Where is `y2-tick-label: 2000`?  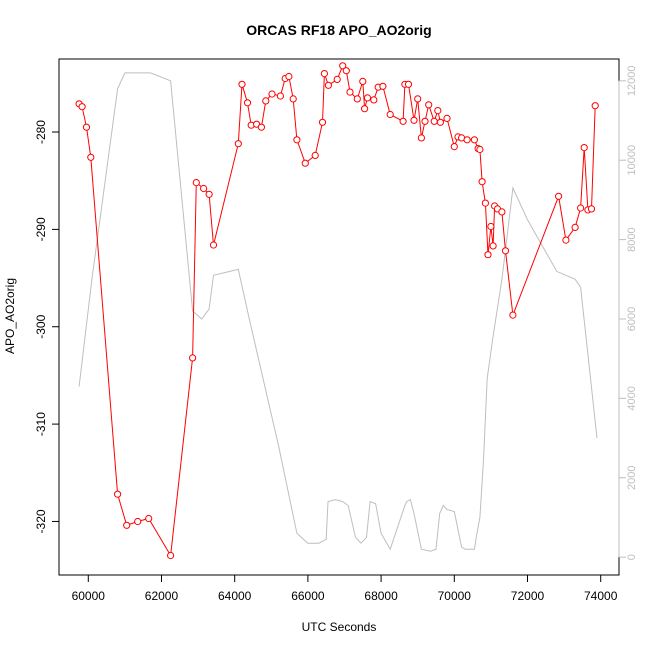
y2-tick-label: 2000 is located at coordinates (632, 478).